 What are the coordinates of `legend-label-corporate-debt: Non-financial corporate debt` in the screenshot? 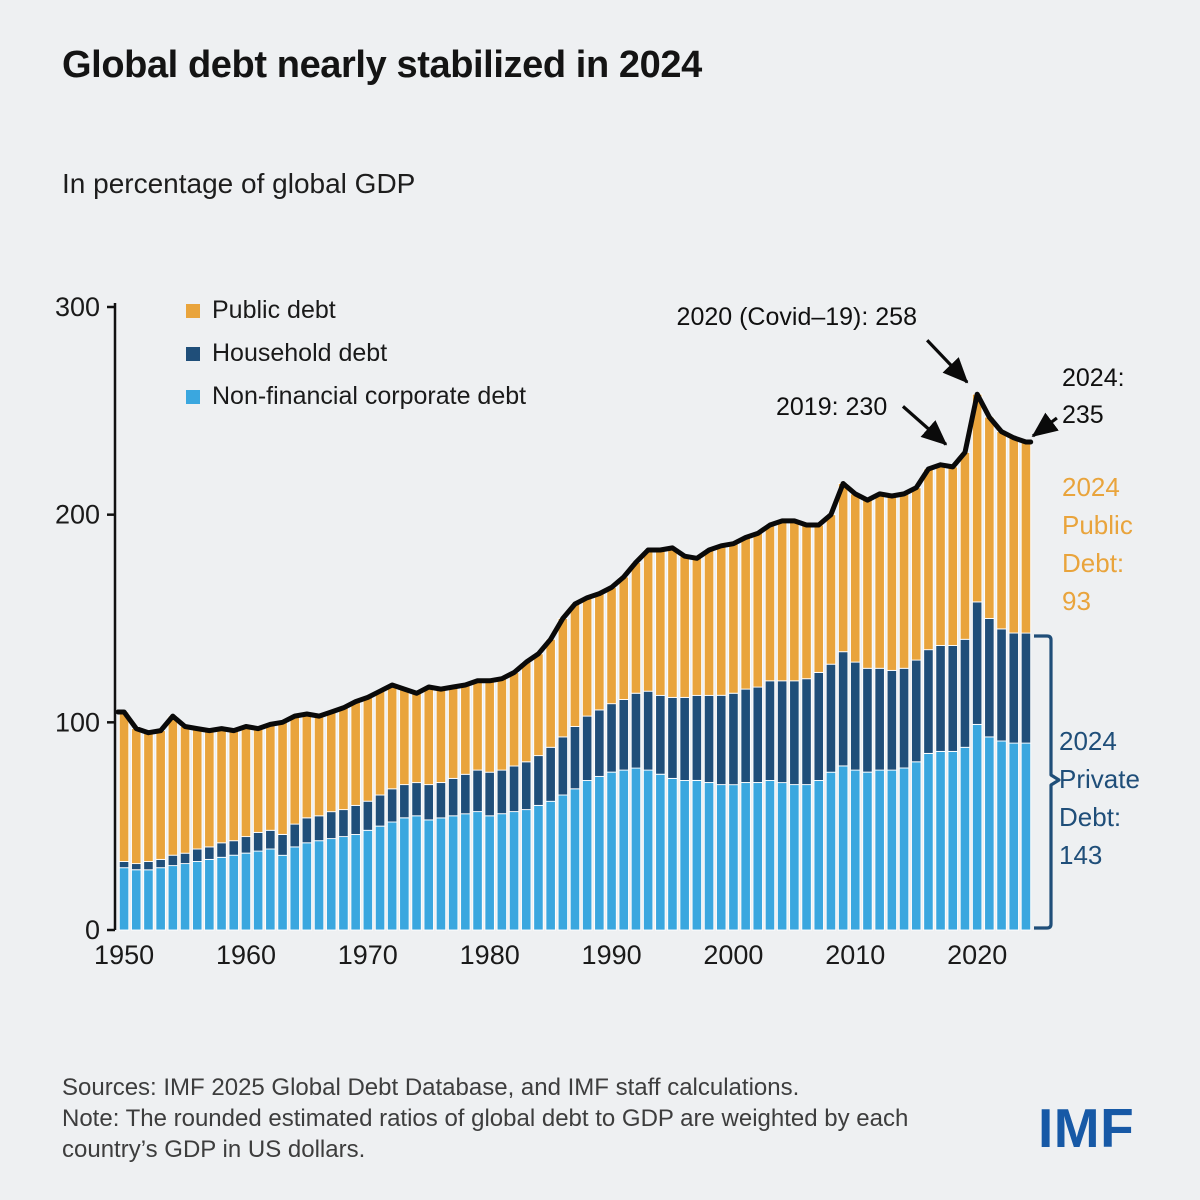 It's located at (369, 396).